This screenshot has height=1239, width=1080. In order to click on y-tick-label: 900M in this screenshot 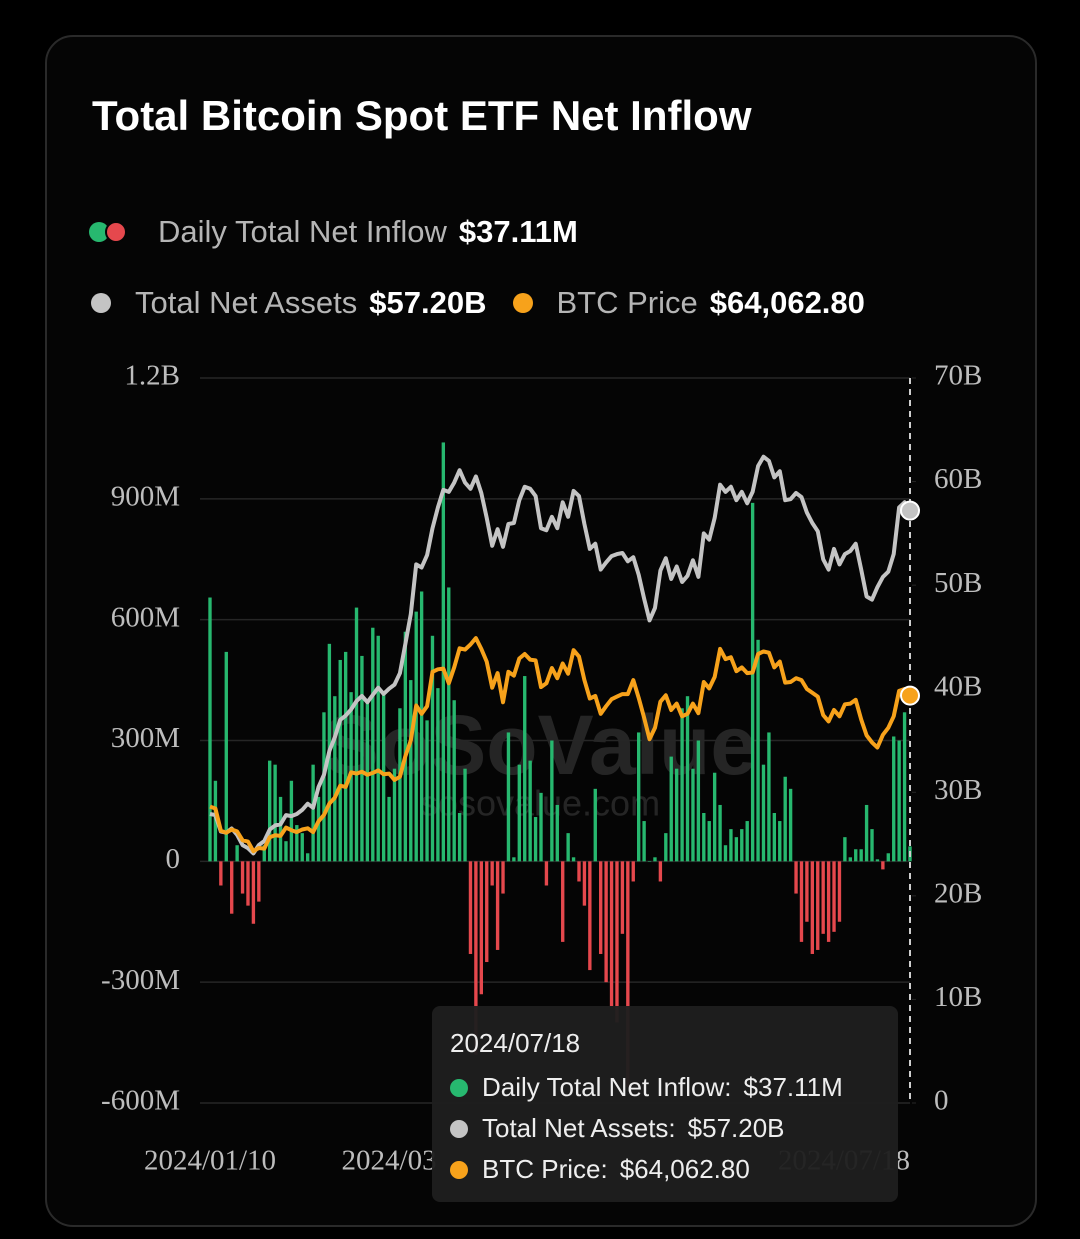, I will do `click(145, 496)`.